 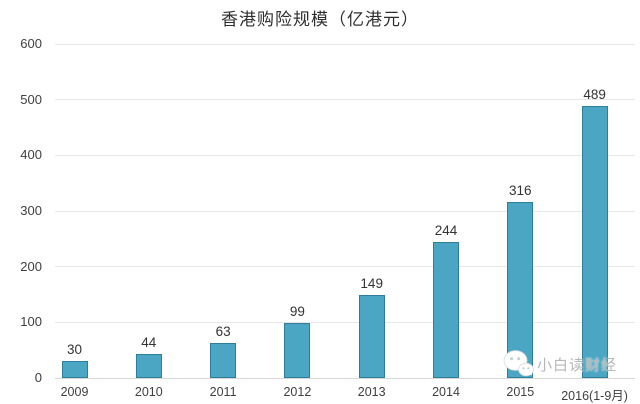 I want to click on bar-value-label: 30, so click(x=74, y=350).